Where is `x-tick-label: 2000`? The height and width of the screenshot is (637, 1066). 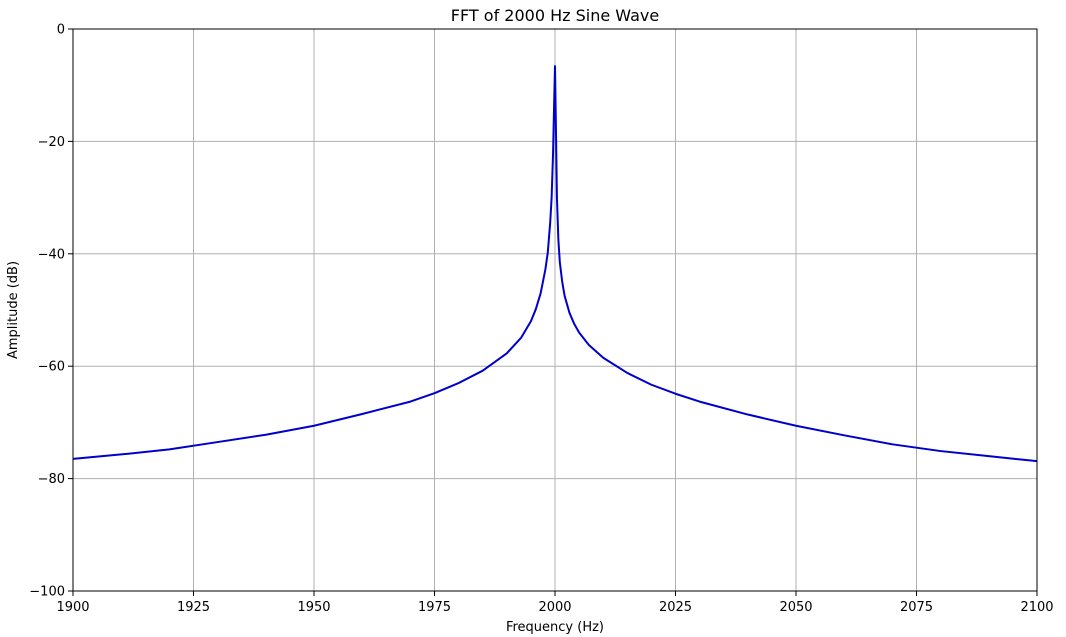
x-tick-label: 2000 is located at coordinates (554, 607).